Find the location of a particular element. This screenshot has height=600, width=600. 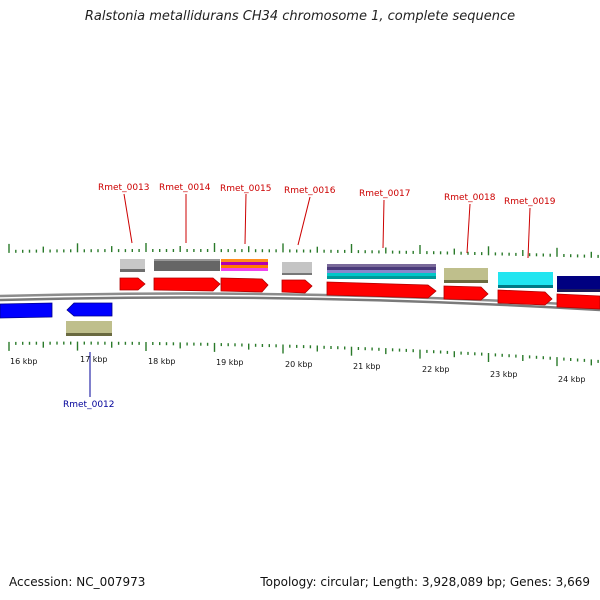

gene-label-rmet-0016: Rmet_0016 is located at coordinates (310, 191).